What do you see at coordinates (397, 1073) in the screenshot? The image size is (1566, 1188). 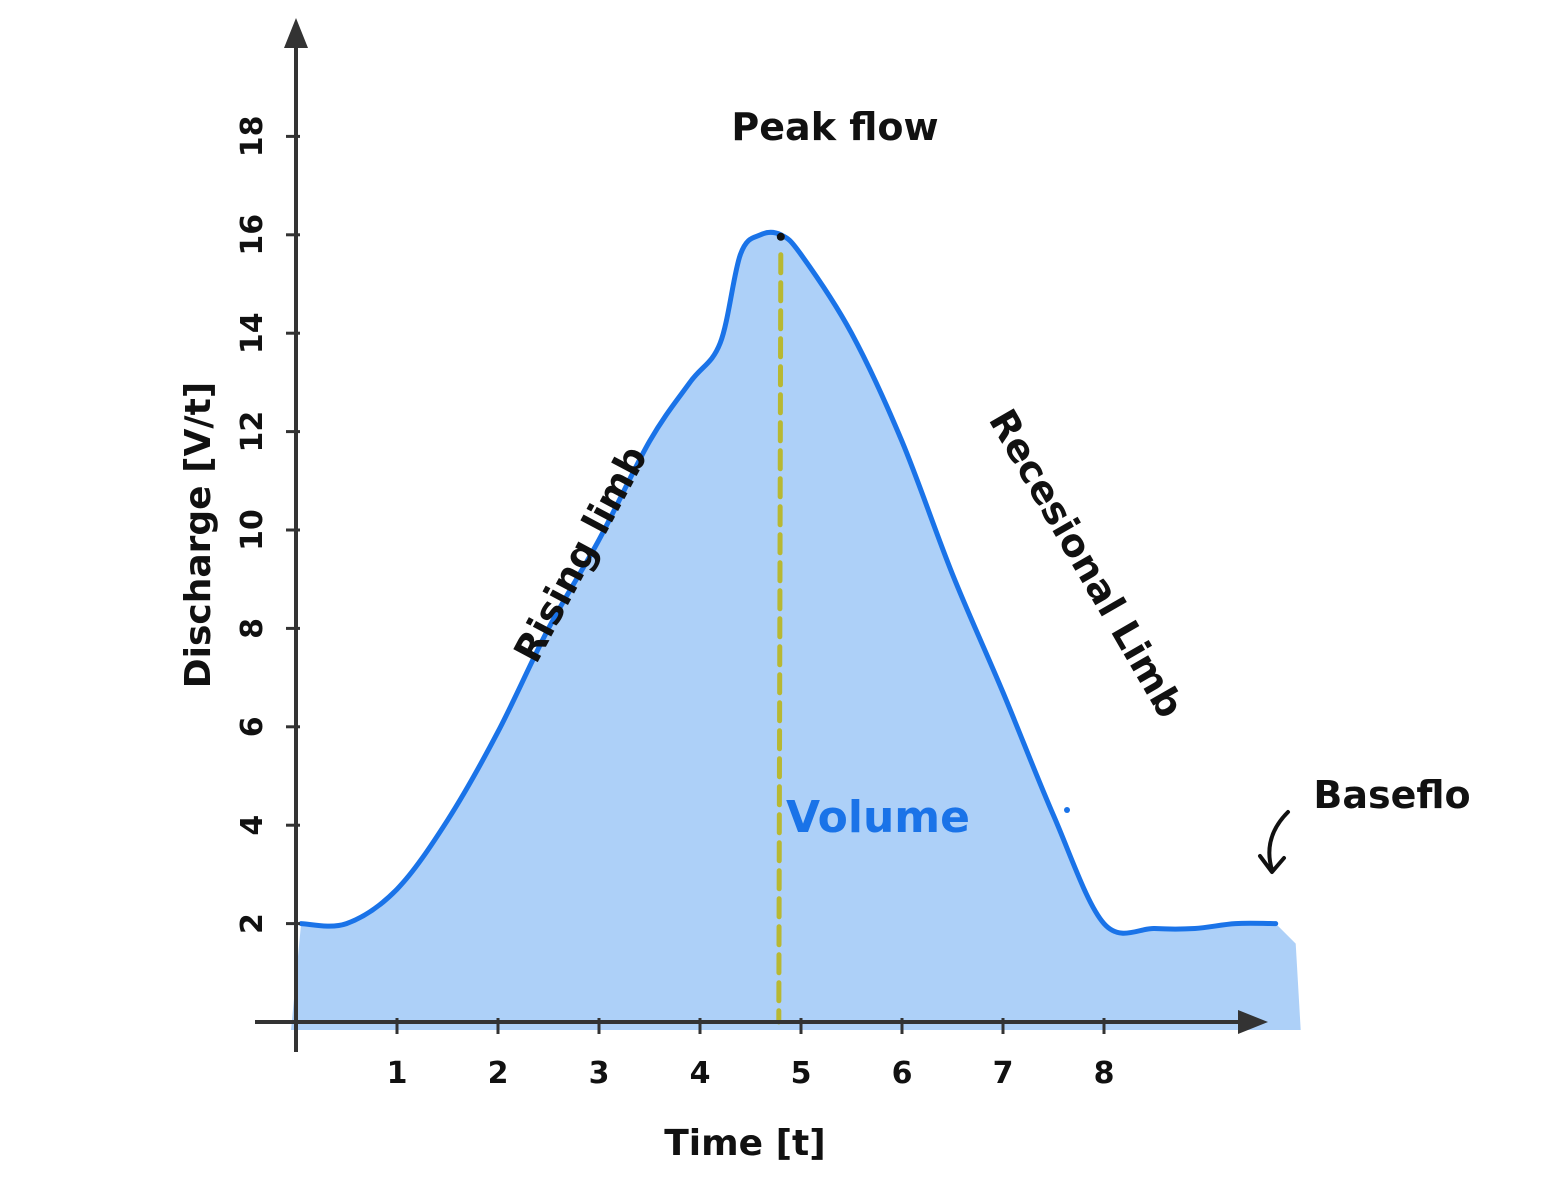 I see `x-tick-label: 1` at bounding box center [397, 1073].